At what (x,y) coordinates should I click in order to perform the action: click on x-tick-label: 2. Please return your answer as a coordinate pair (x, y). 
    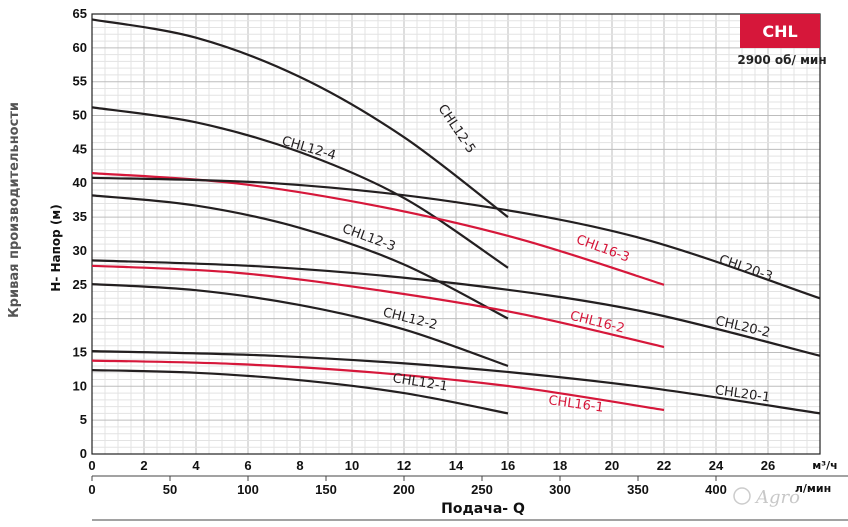
    Looking at the image, I should click on (143, 465).